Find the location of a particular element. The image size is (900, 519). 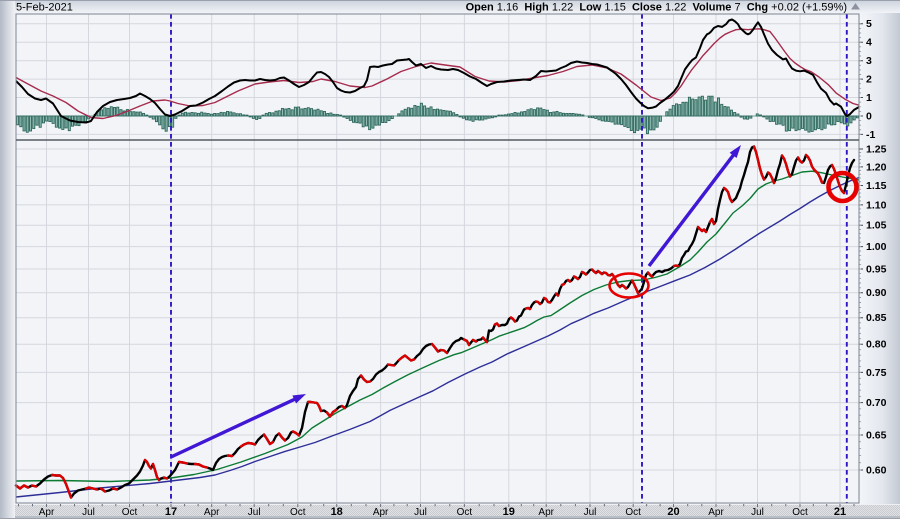

svg-text: 0.75 is located at coordinates (876, 373).